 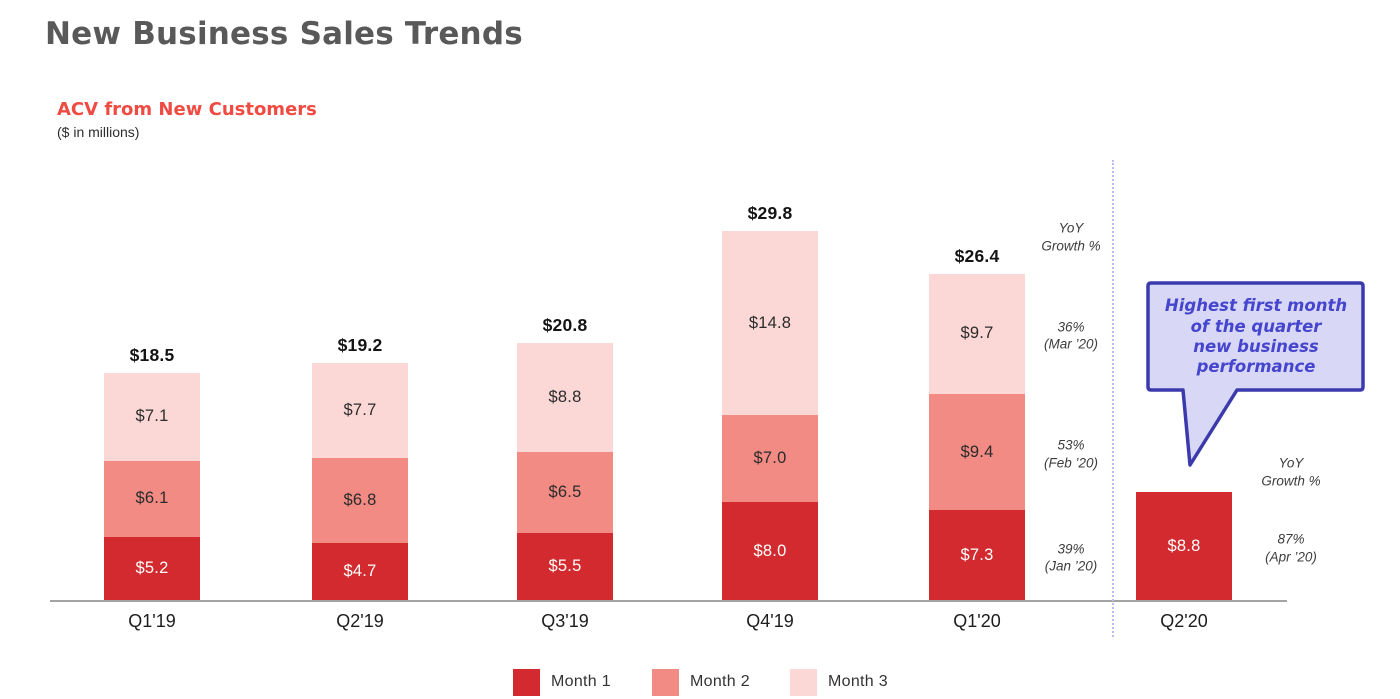 I want to click on bar-segment: $5.5, so click(x=565, y=566).